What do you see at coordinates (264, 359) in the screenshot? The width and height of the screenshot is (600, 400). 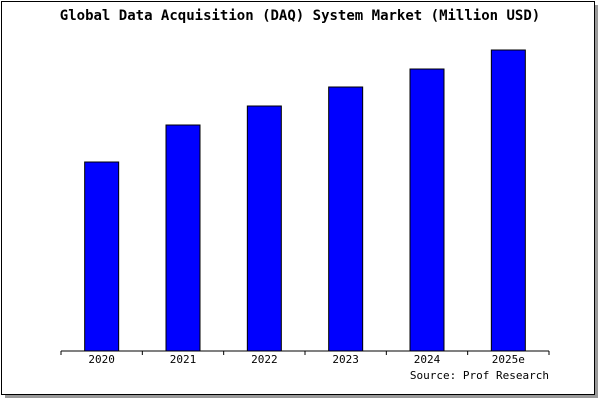 I see `x-tick-label: 2022` at bounding box center [264, 359].